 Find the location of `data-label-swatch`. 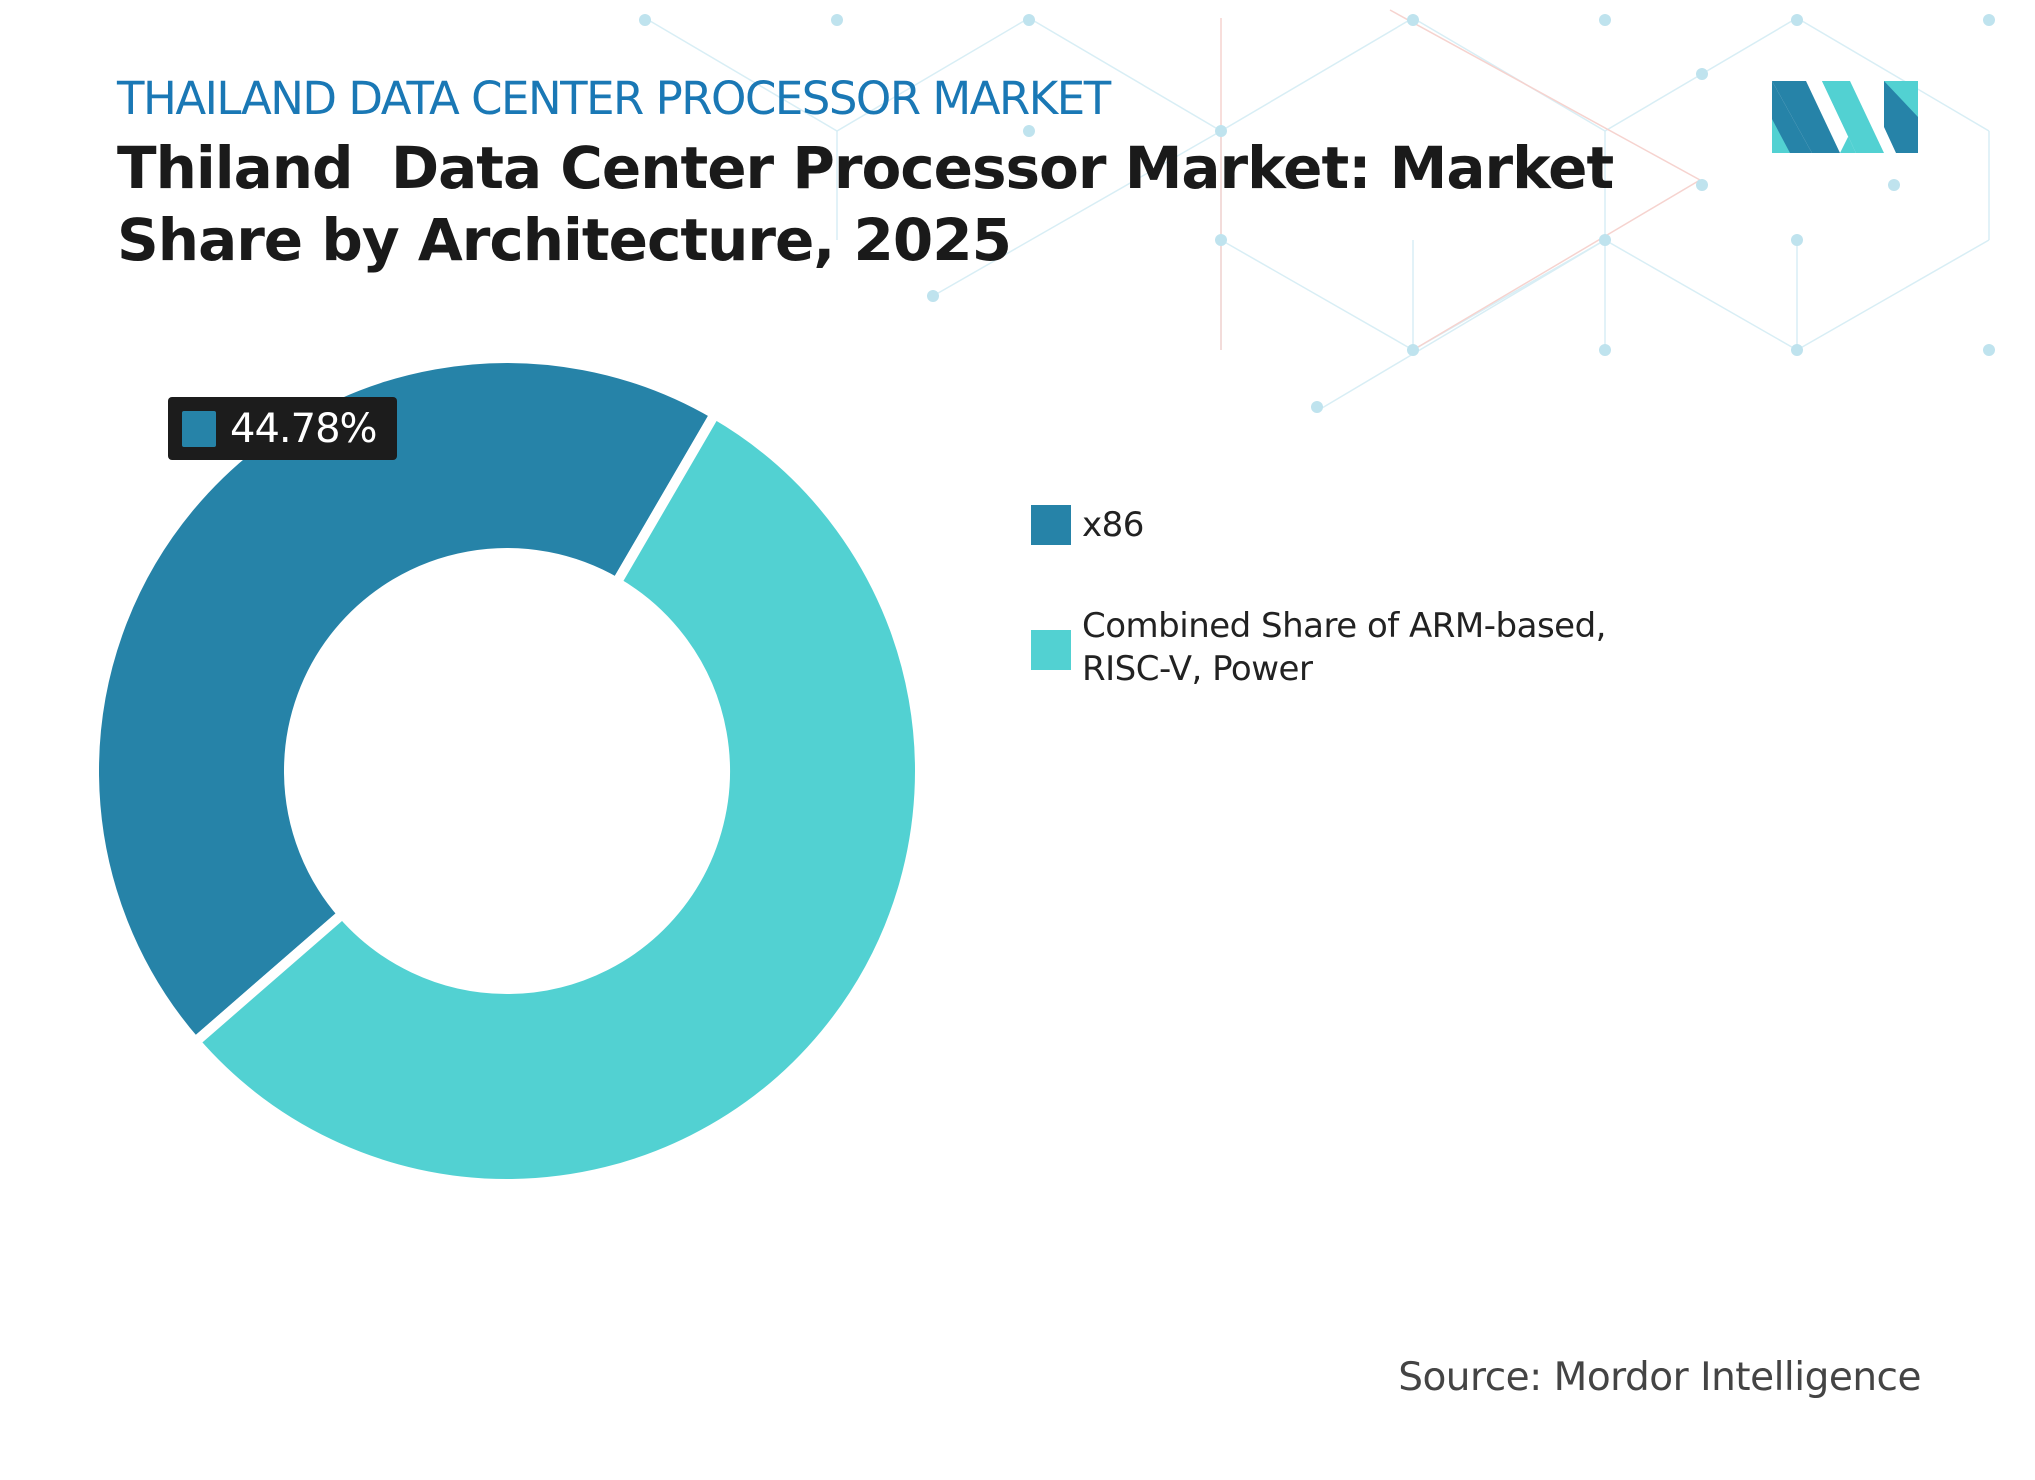

data-label-swatch is located at coordinates (199, 428).